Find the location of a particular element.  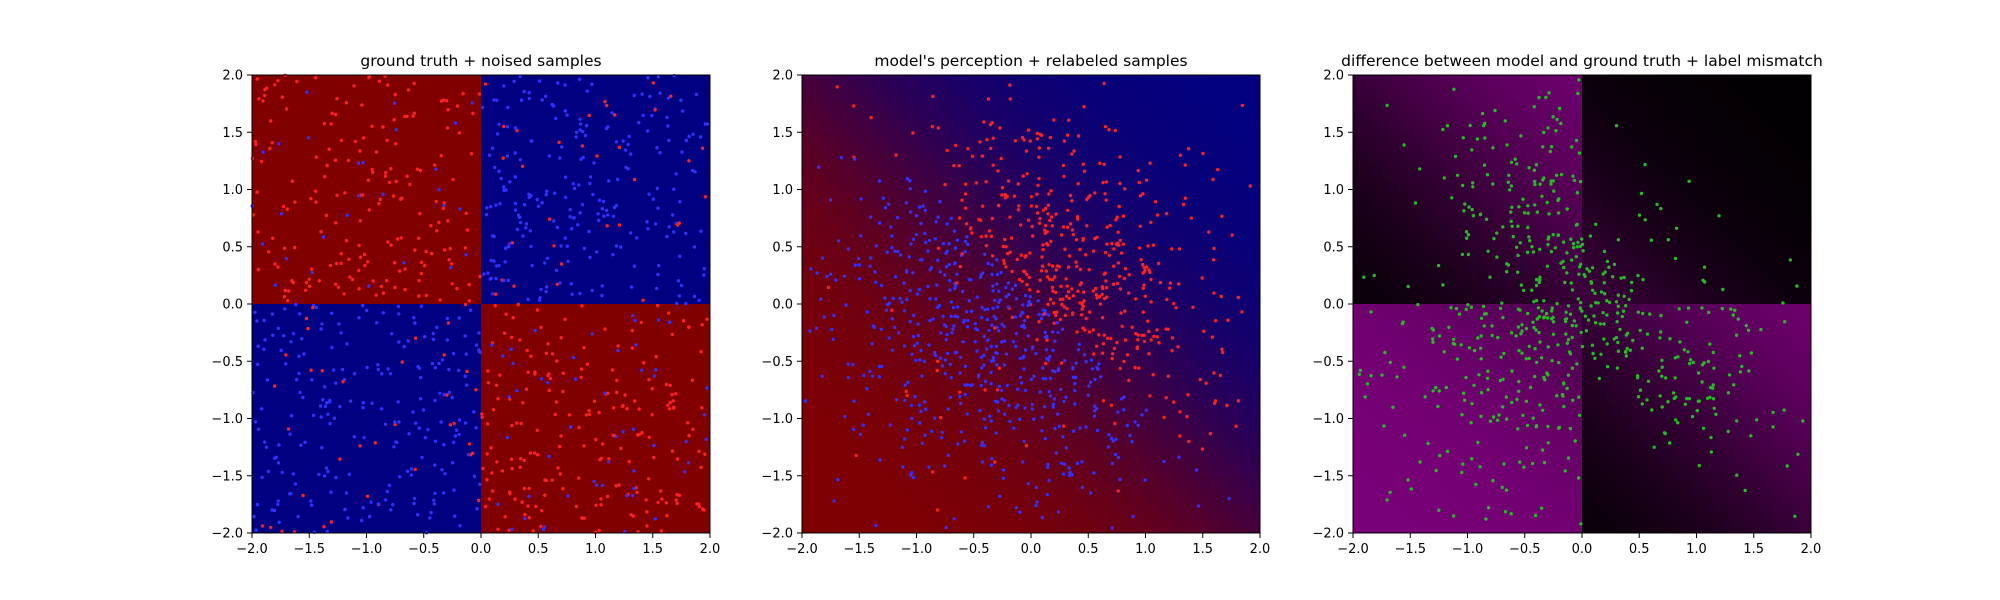

x-tick-label: 0.0 is located at coordinates (1031, 549).